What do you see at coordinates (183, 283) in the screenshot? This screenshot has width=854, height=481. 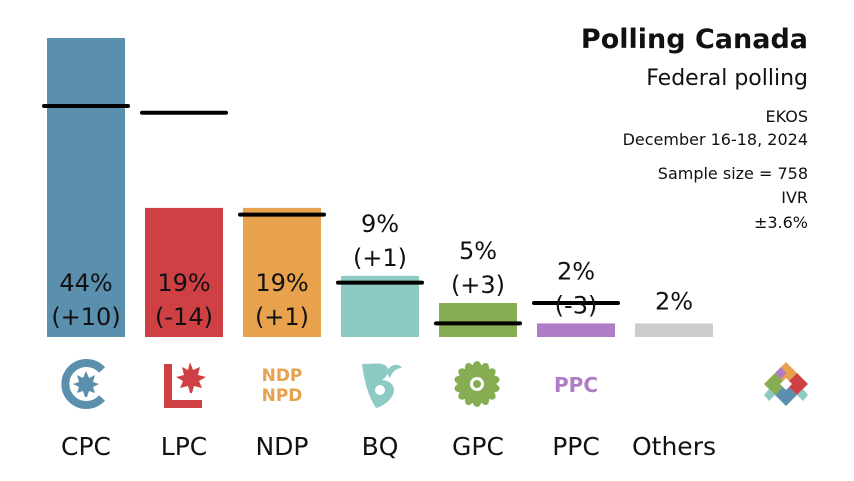 I see `value-label-lpc: 19%` at bounding box center [183, 283].